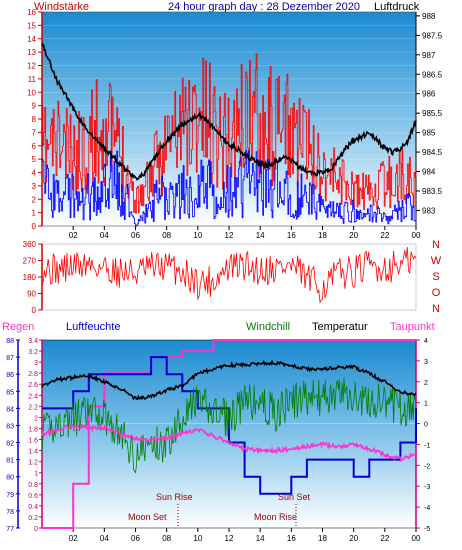 The image size is (462, 550). Describe the element at coordinates (34, 119) in the screenshot. I see `wind-tick-label: 8` at that location.